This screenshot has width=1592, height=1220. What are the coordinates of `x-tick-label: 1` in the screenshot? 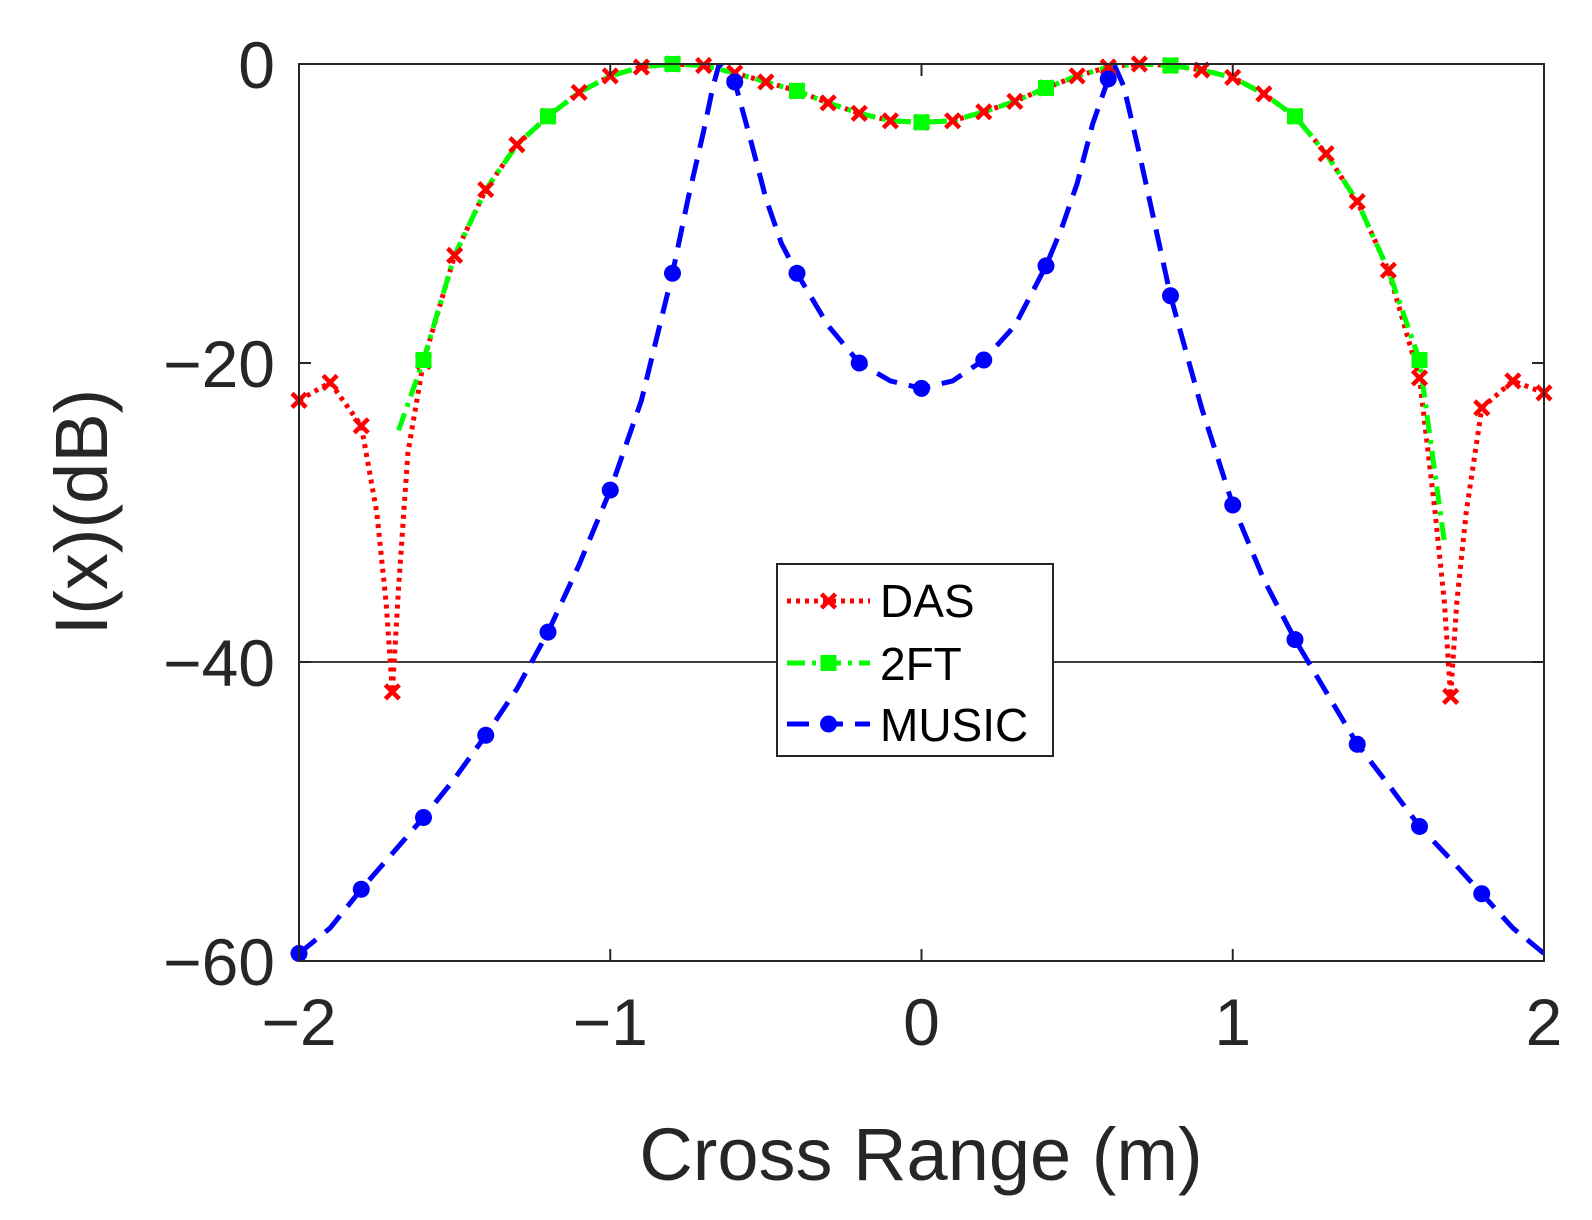 It's located at (1232, 1022).